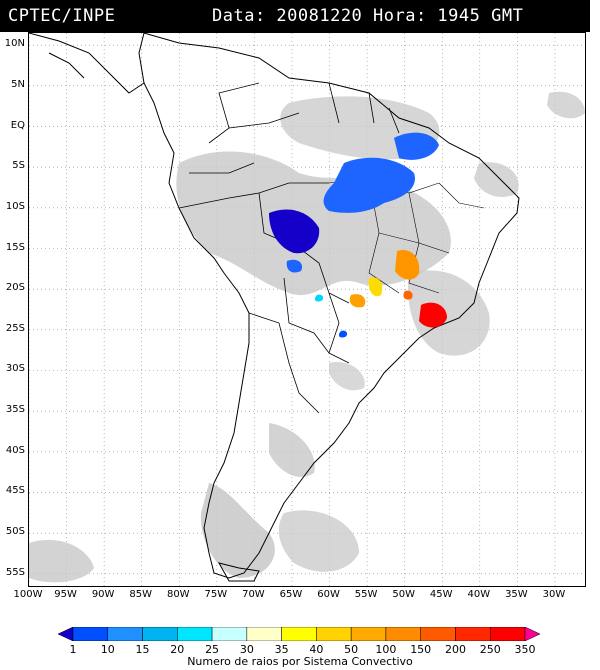  I want to click on cluster-goias, so click(407, 264).